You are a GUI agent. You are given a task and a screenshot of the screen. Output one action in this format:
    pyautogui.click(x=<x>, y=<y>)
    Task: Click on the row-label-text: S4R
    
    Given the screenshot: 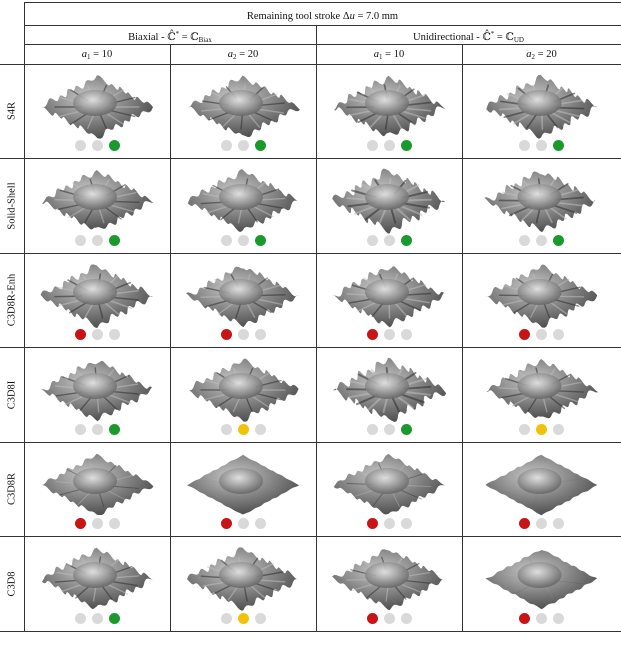 What is the action you would take?
    pyautogui.click(x=12, y=111)
    